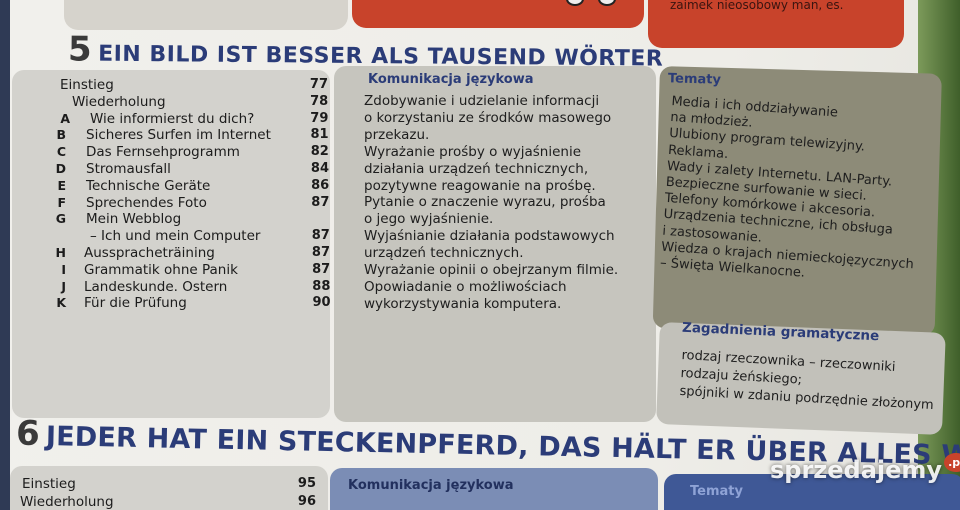 The image size is (960, 510). What do you see at coordinates (498, 14) in the screenshot?
I see `prev-unit-red-panel` at bounding box center [498, 14].